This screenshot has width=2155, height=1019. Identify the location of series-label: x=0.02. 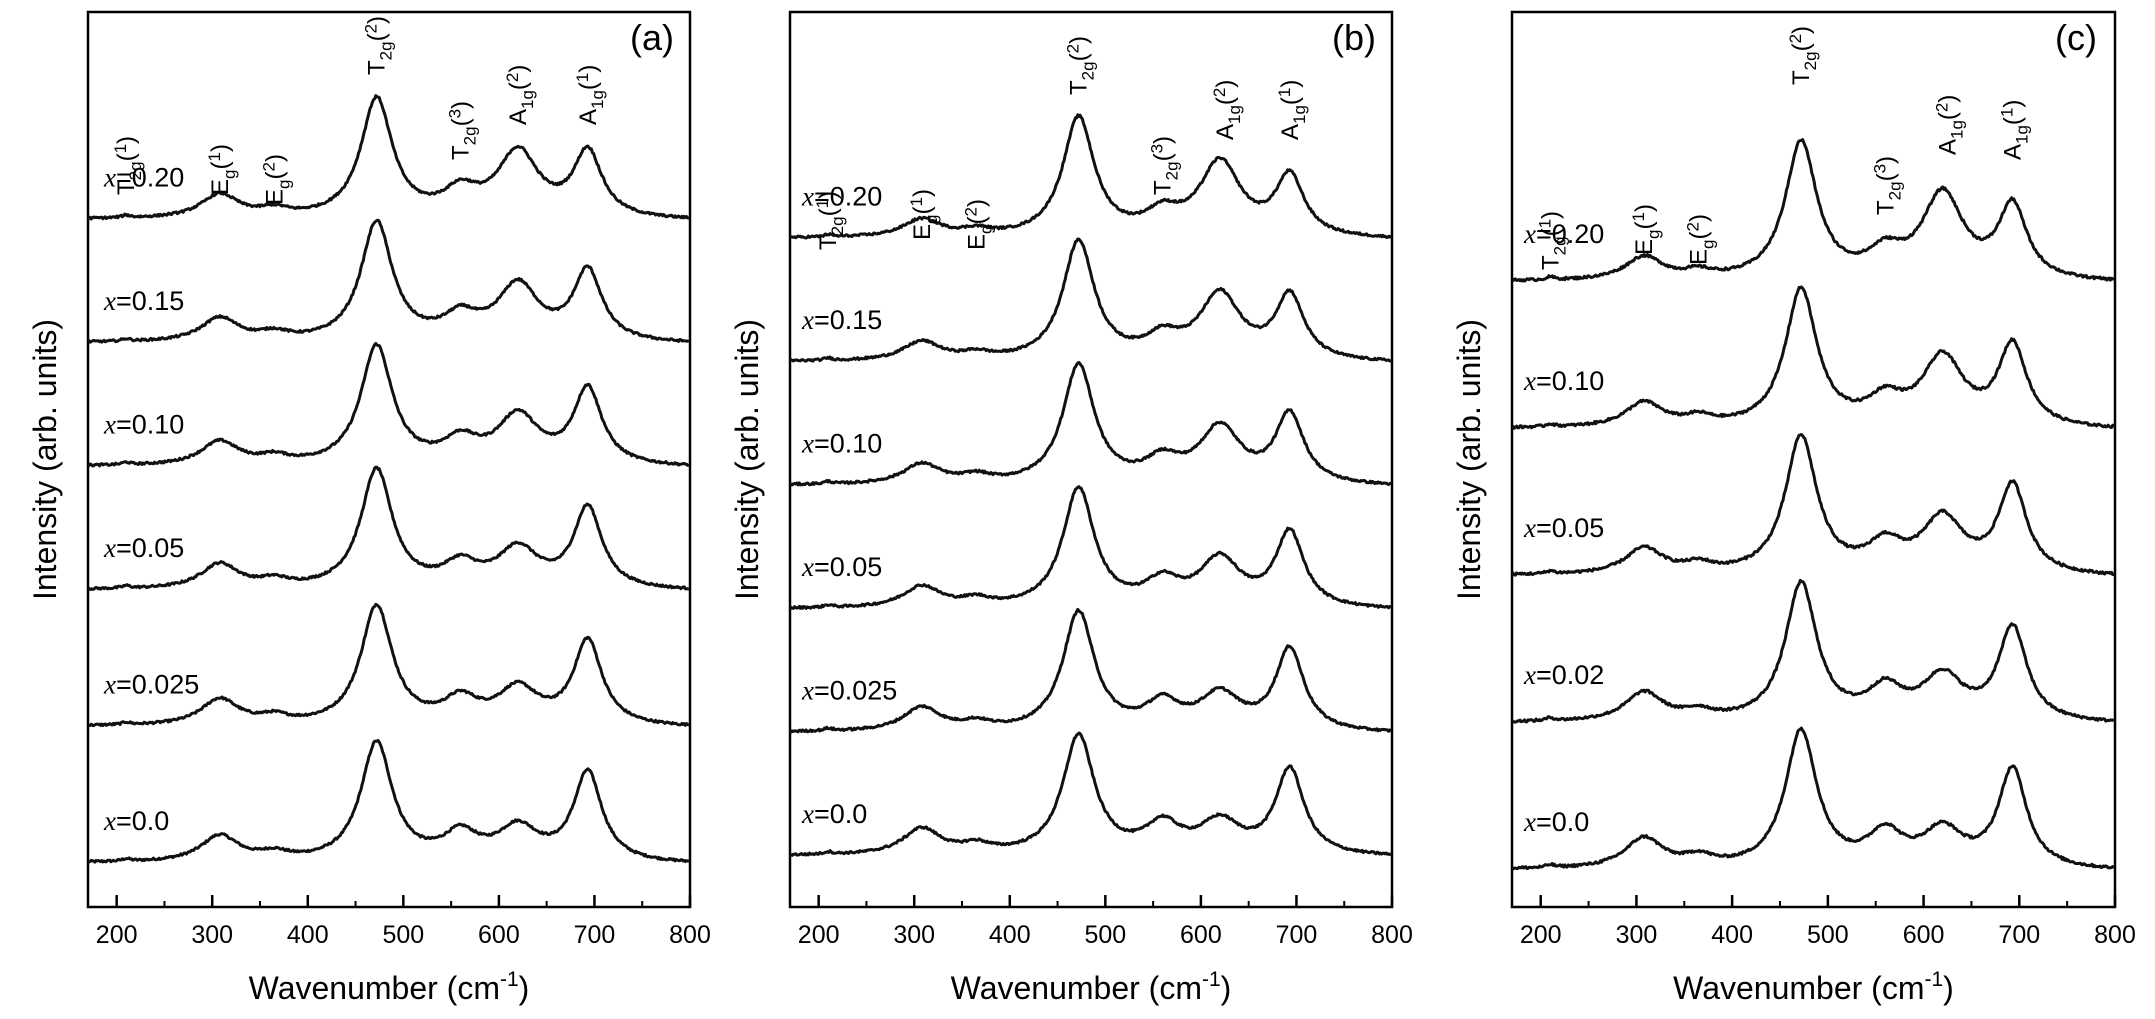
(1563, 675).